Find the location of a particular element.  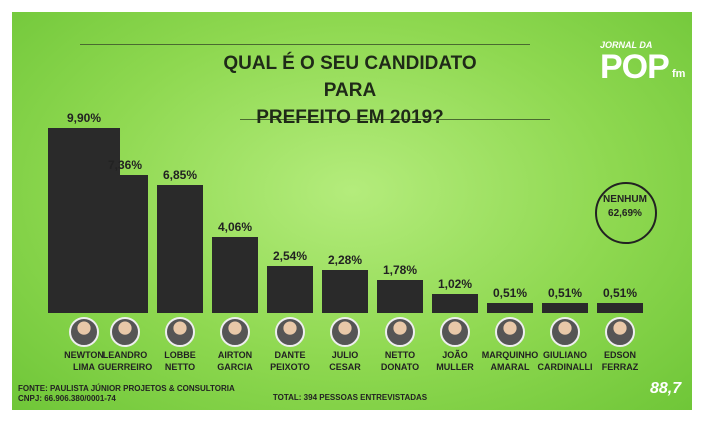

x-tick-label: JOÃO MULLER is located at coordinates (455, 361).